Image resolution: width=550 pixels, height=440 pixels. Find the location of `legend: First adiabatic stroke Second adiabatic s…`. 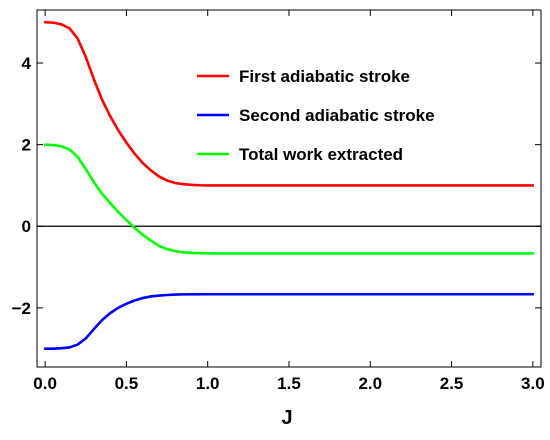

legend: First adiabatic stroke Second adiabatic s… is located at coordinates (316, 115).